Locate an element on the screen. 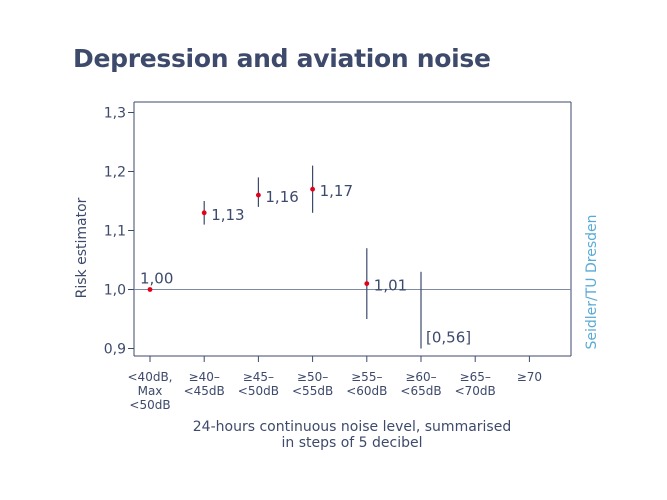 The width and height of the screenshot is (667, 500). x-category-label-5-0: ≥60– is located at coordinates (420, 377).